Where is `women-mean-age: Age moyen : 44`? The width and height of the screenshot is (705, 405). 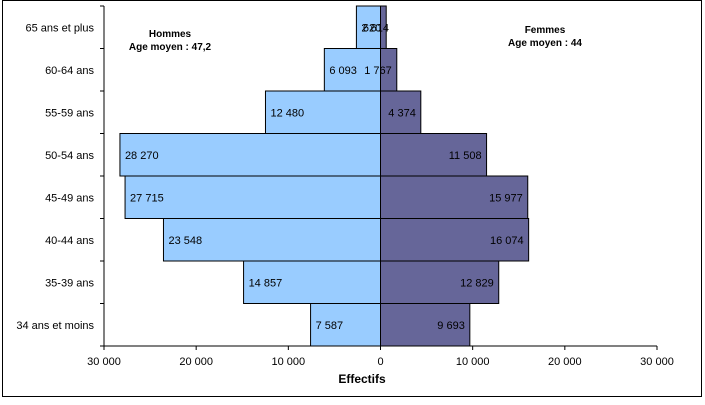
women-mean-age: Age moyen : 44 is located at coordinates (545, 43).